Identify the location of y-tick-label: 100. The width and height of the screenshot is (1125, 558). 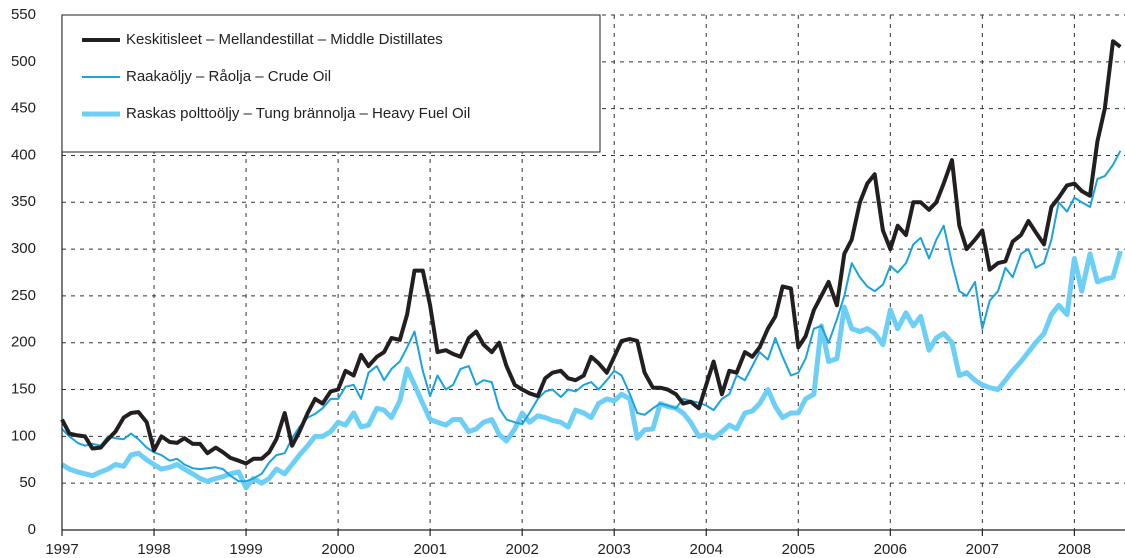
(23, 435).